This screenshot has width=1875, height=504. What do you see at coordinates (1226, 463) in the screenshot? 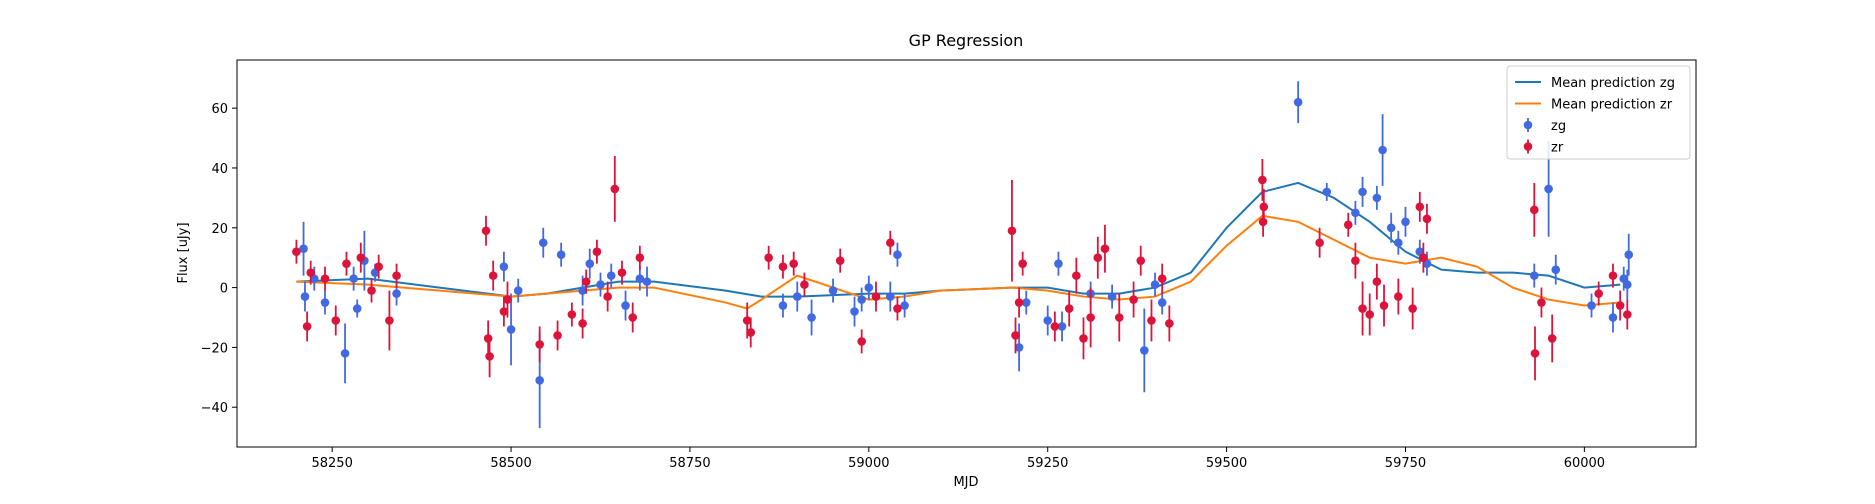
I see `x-tick-label: 59500` at bounding box center [1226, 463].